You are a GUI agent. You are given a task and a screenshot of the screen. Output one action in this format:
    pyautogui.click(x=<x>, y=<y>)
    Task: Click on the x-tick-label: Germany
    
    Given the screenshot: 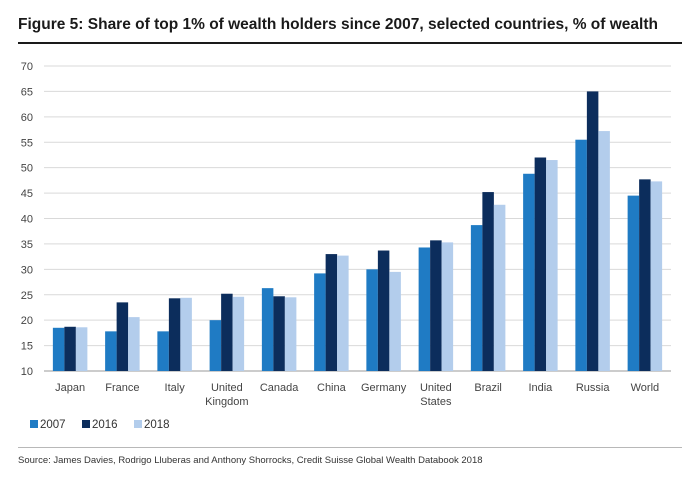 What is the action you would take?
    pyautogui.click(x=384, y=388)
    